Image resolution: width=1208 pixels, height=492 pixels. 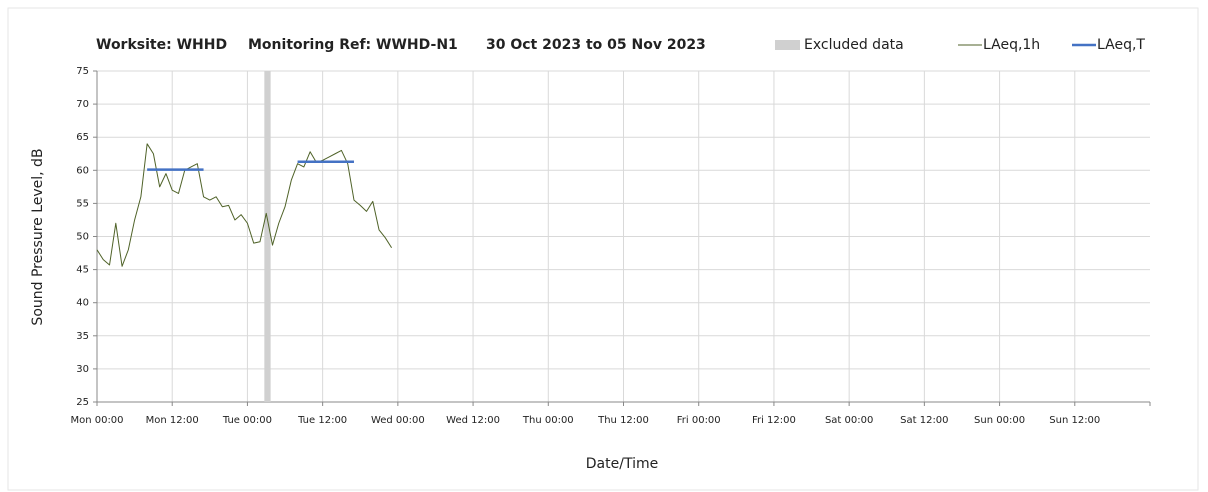 I want to click on x-tick-label: Thu 00:00, so click(x=548, y=420).